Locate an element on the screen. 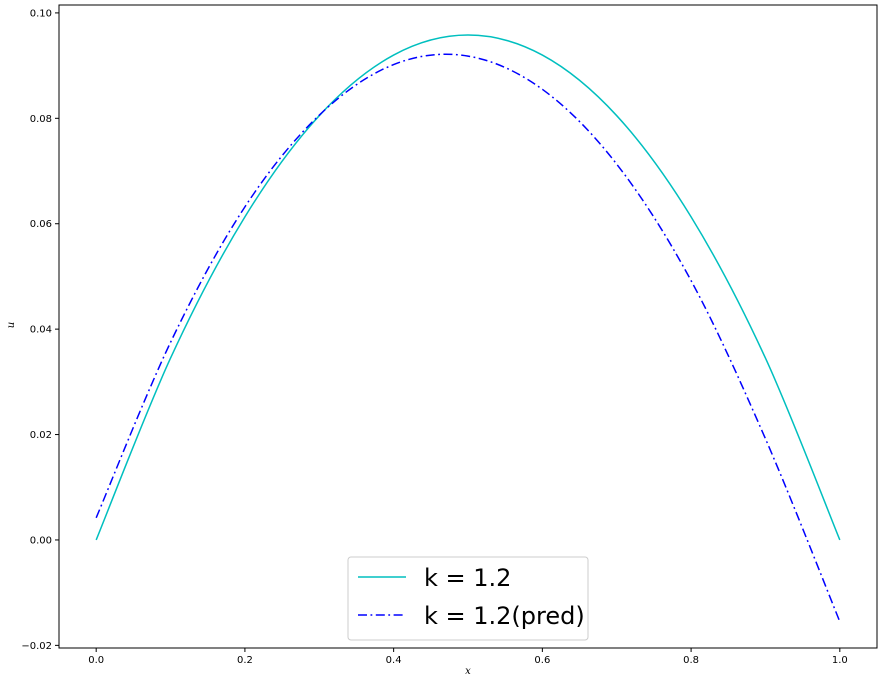 The width and height of the screenshot is (886, 683). x-tick-label: 0.4 is located at coordinates (394, 660).